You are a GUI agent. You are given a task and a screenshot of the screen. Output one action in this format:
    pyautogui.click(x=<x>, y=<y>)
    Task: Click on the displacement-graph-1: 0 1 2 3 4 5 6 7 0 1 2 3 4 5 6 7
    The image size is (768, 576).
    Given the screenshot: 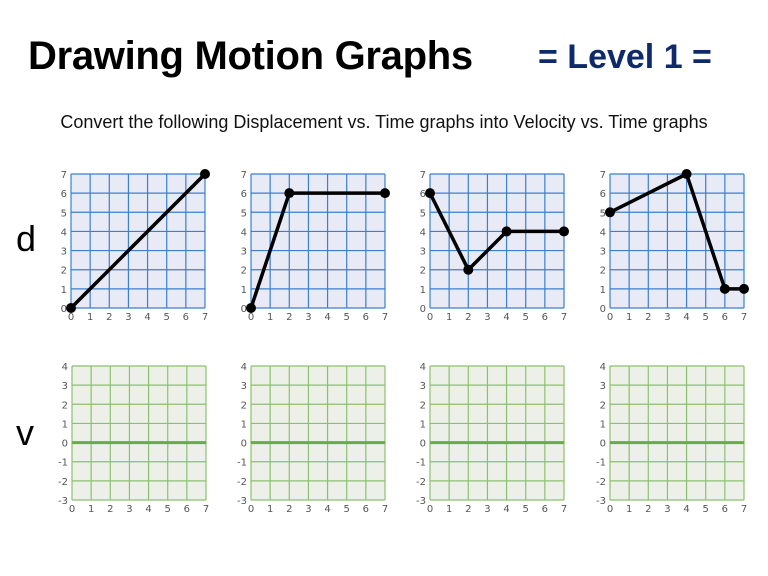 What is the action you would take?
    pyautogui.click(x=135, y=246)
    